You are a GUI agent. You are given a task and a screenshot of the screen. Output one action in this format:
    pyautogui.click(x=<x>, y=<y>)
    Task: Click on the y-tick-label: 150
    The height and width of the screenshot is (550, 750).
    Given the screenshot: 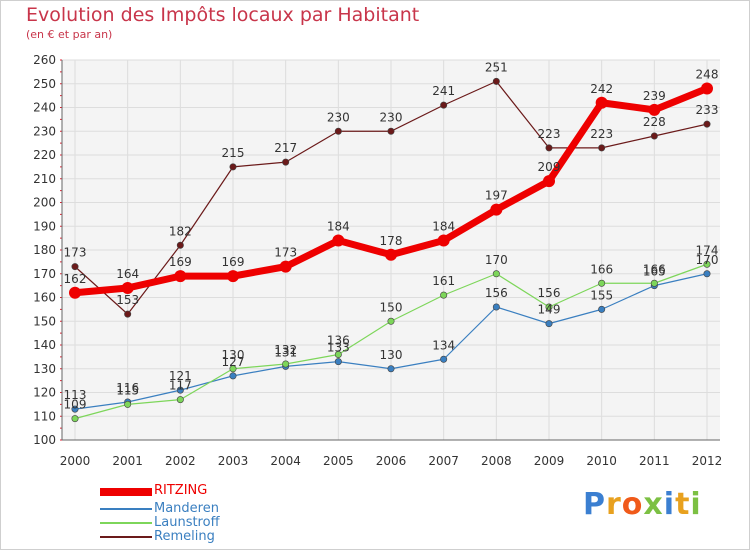 What is the action you would take?
    pyautogui.click(x=44, y=321)
    